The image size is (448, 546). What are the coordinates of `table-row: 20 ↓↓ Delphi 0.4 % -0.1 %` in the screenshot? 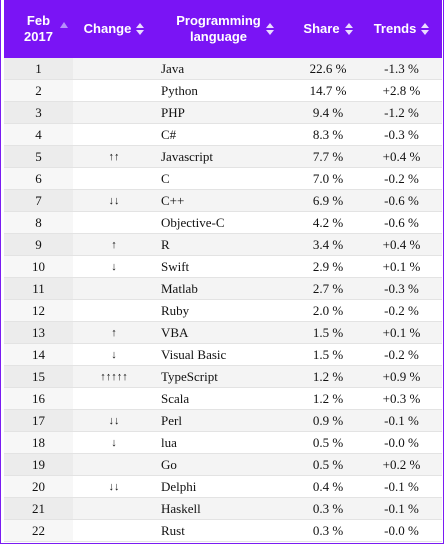 It's located at (223, 486).